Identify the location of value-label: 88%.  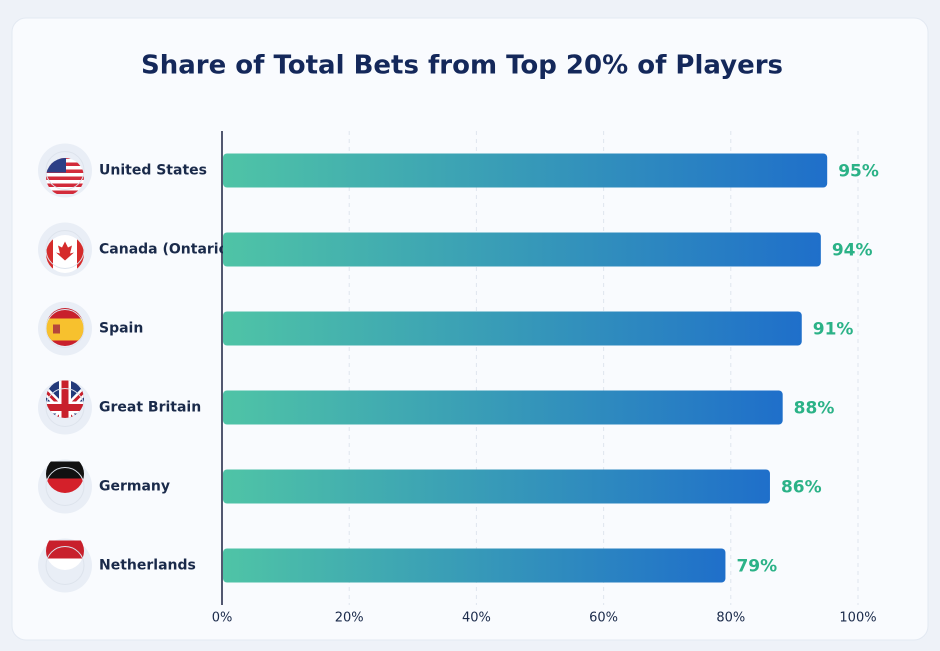
(814, 409).